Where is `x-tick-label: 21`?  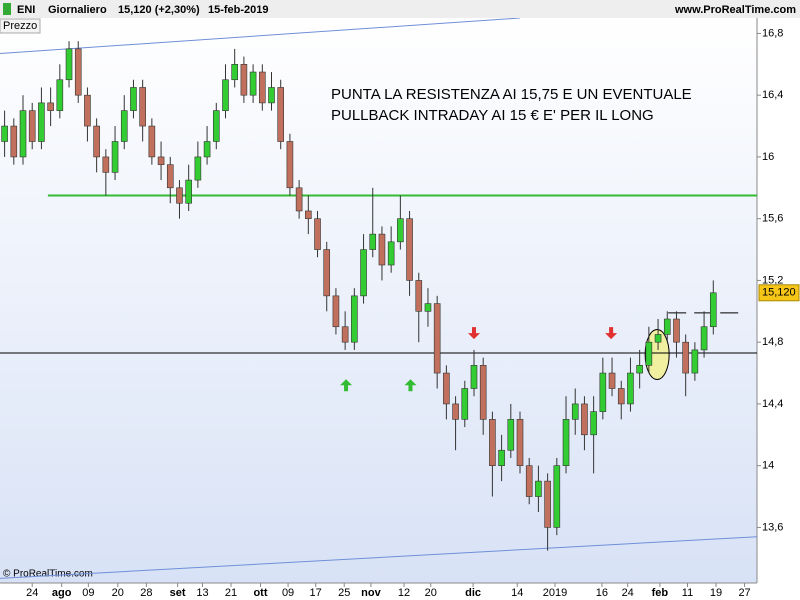 x-tick-label: 21 is located at coordinates (231, 593).